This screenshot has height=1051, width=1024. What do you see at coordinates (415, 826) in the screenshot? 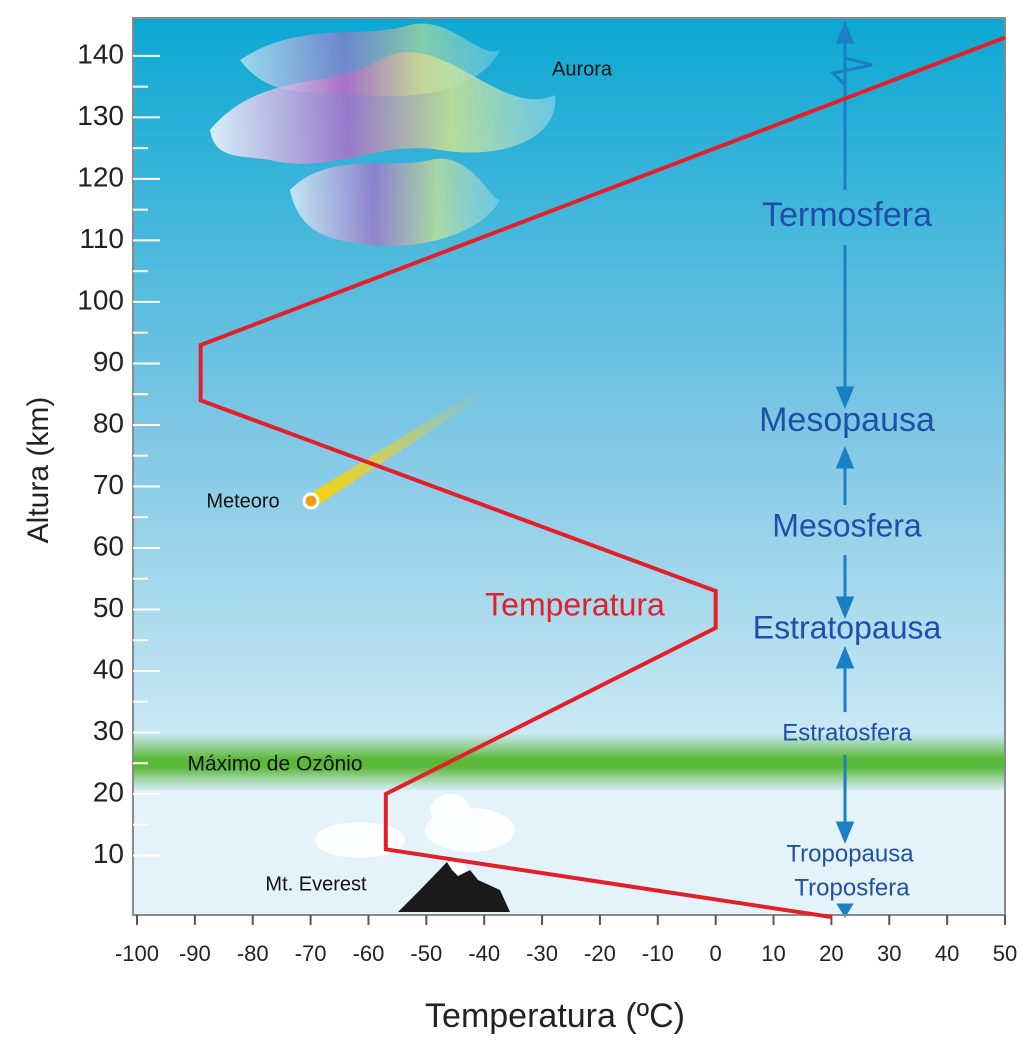
I see `clouds` at bounding box center [415, 826].